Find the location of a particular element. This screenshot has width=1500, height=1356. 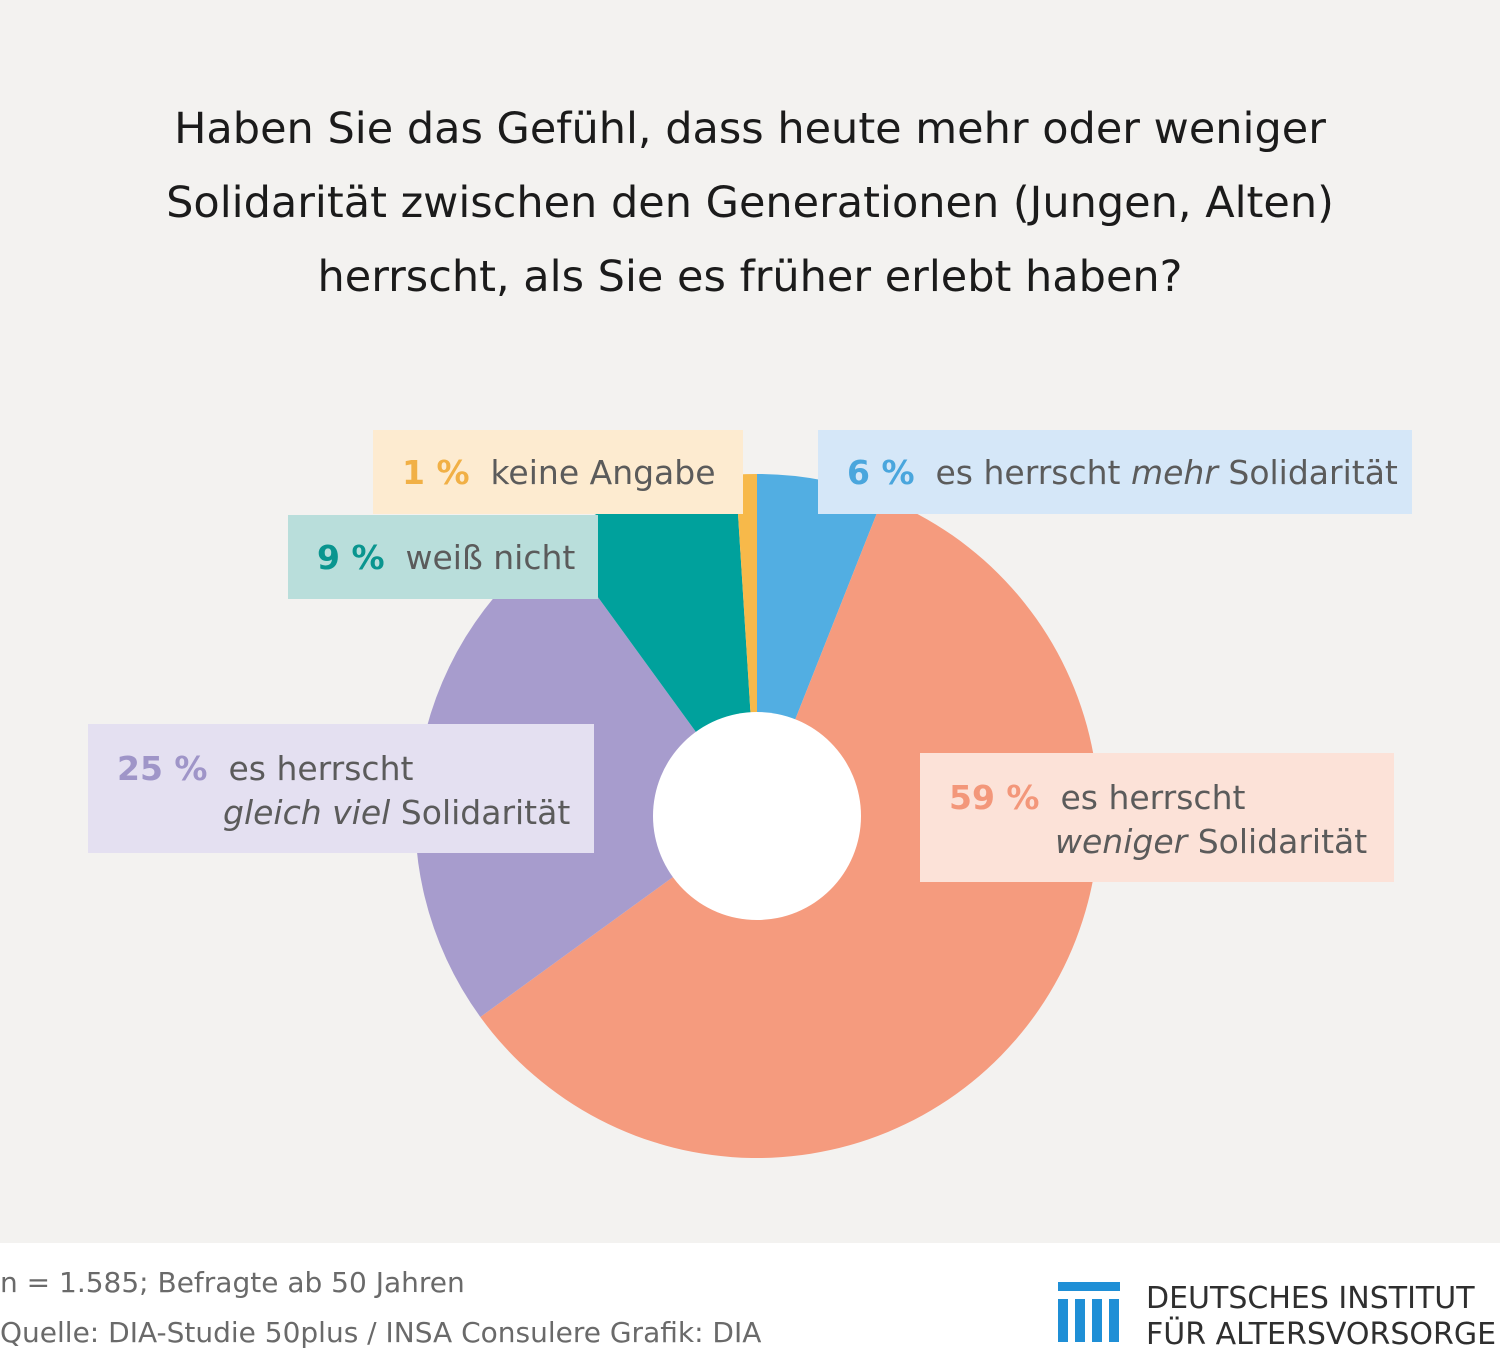

donut-hole is located at coordinates (757, 816).